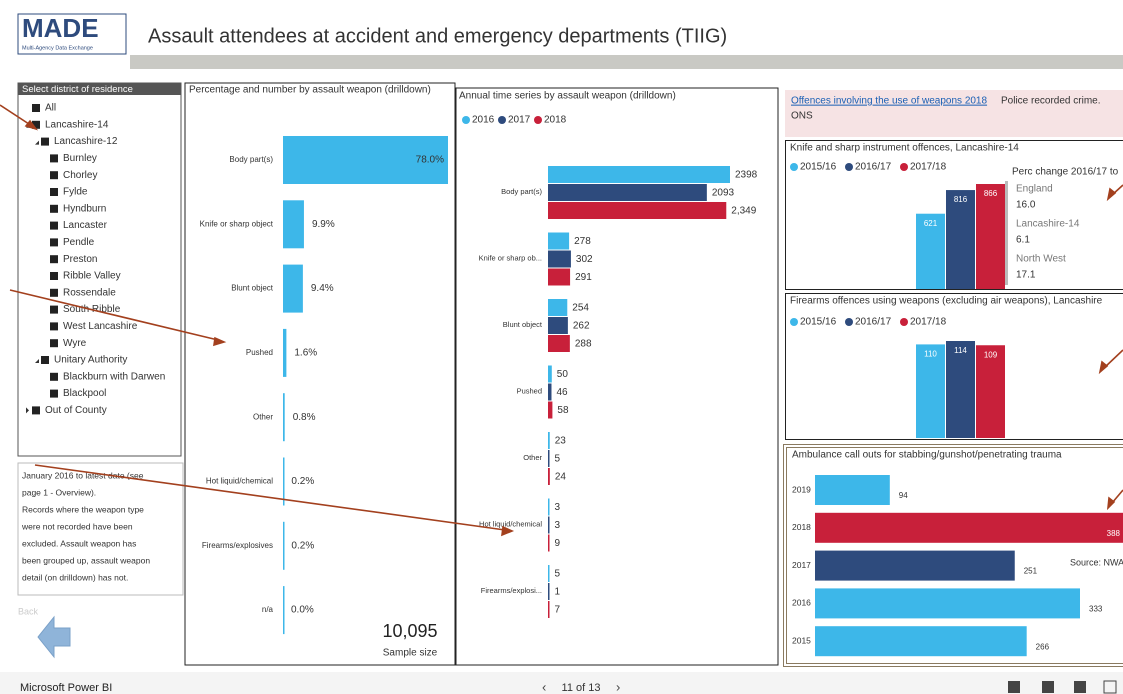 This screenshot has height=694, width=1123. What do you see at coordinates (581, 326) in the screenshot?
I see `value-label: 262` at bounding box center [581, 326].